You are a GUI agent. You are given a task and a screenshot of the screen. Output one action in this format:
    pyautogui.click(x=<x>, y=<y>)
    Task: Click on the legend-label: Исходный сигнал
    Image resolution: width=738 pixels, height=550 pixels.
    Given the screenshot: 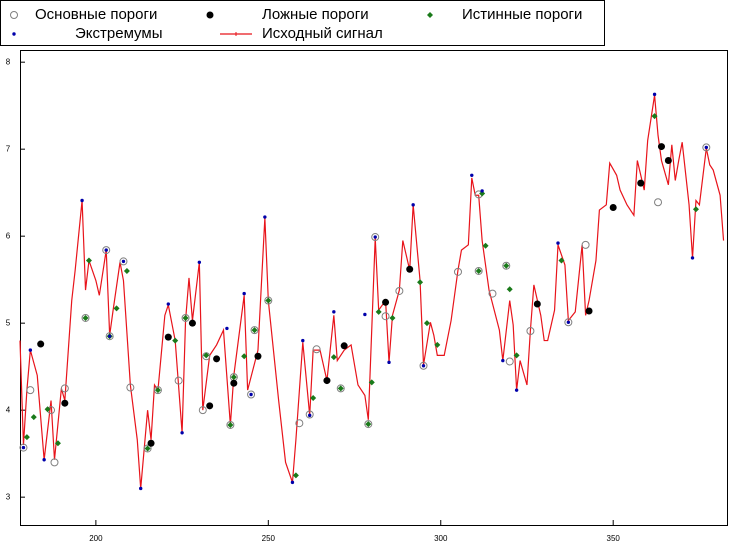 What is the action you would take?
    pyautogui.click(x=322, y=33)
    